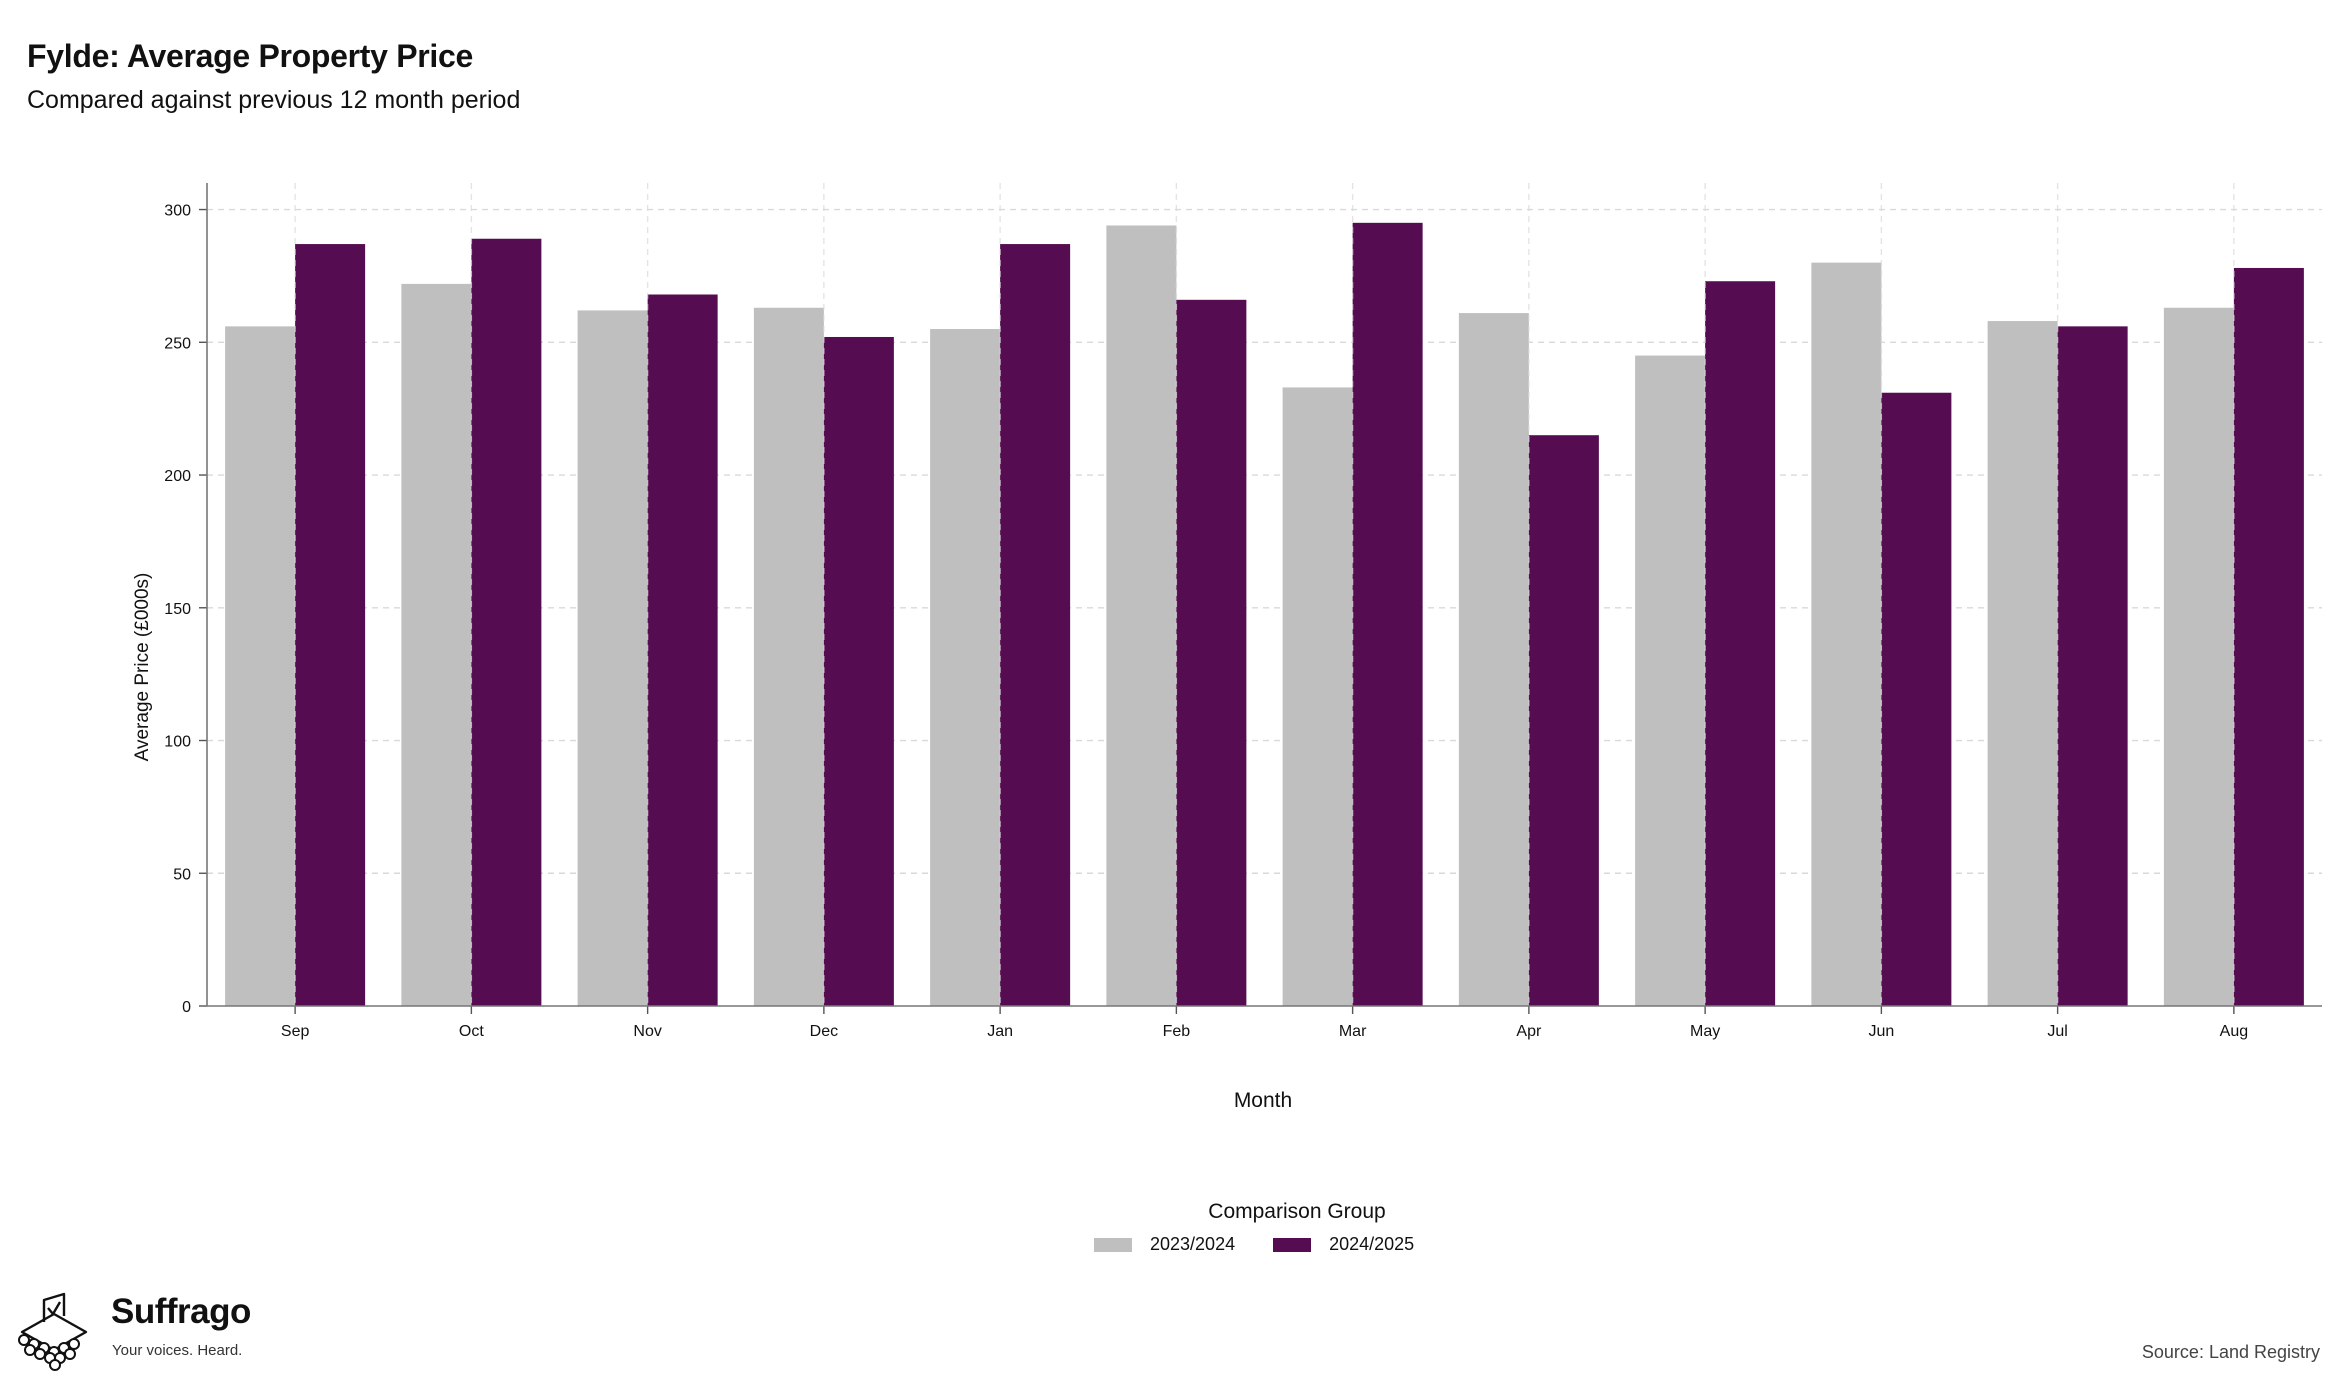 Image resolution: width=2334 pixels, height=1388 pixels. What do you see at coordinates (1372, 1244) in the screenshot?
I see `legend-label-2024-2025: 2024/2025` at bounding box center [1372, 1244].